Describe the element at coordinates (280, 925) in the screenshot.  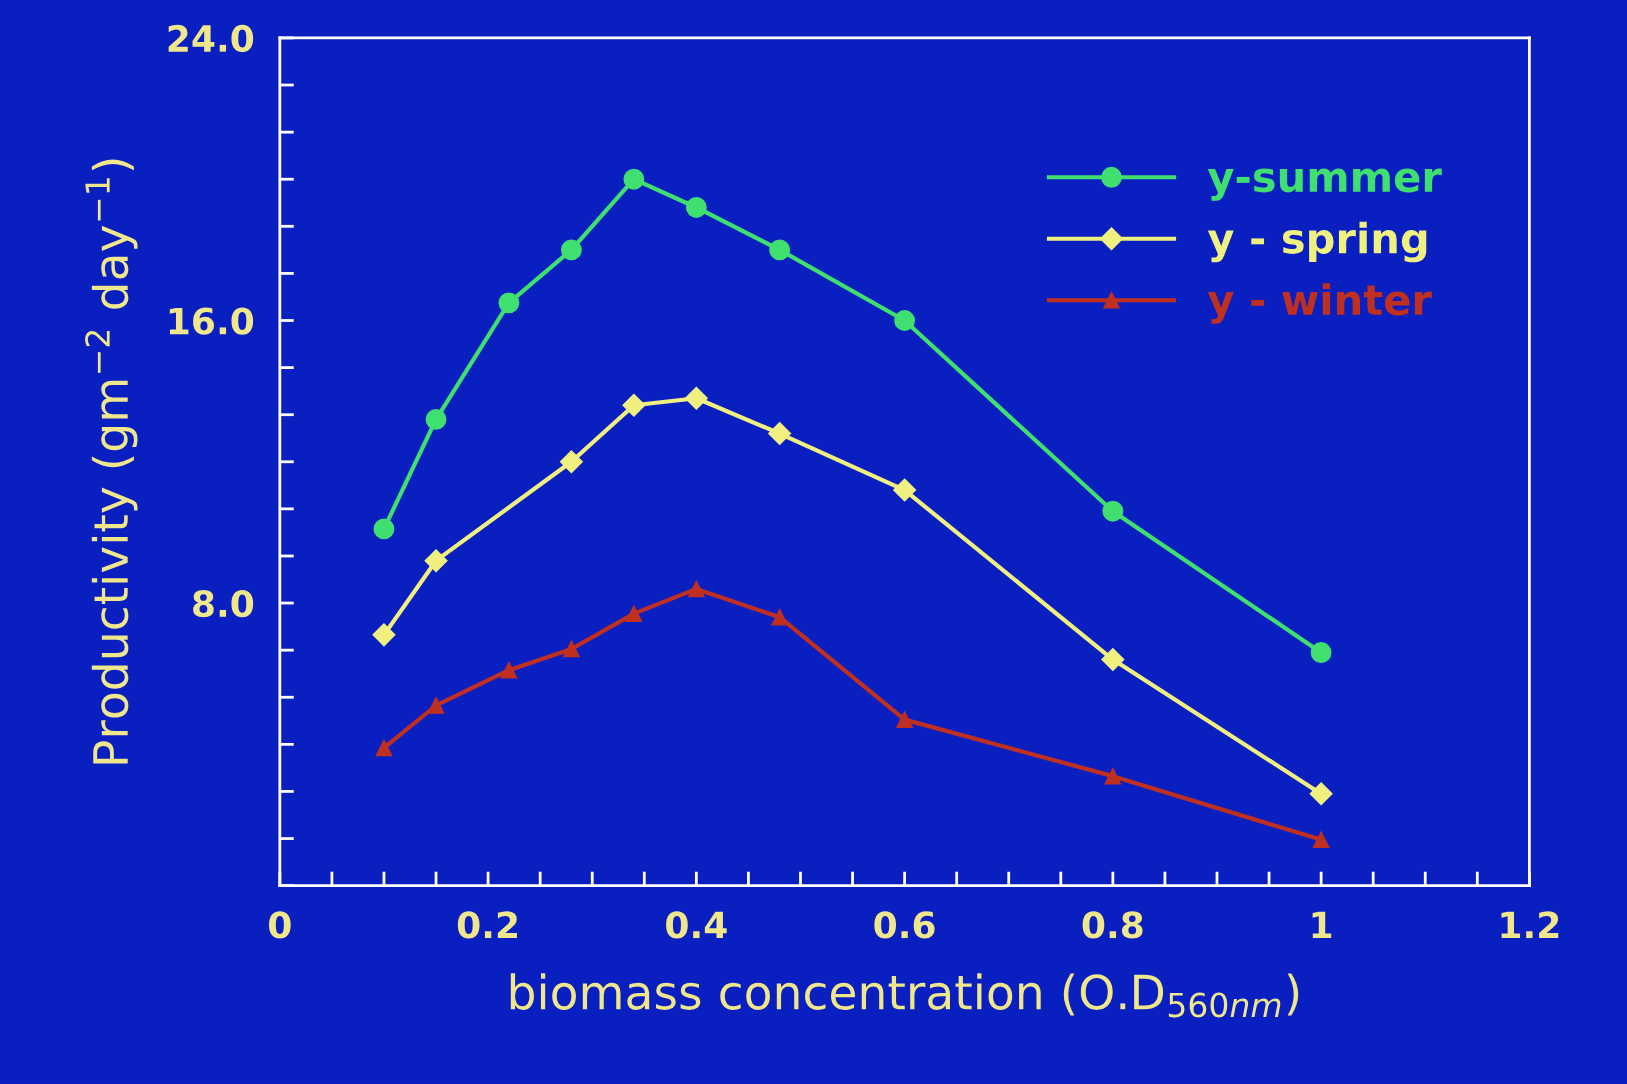
I see `x-tick-label: 0` at that location.